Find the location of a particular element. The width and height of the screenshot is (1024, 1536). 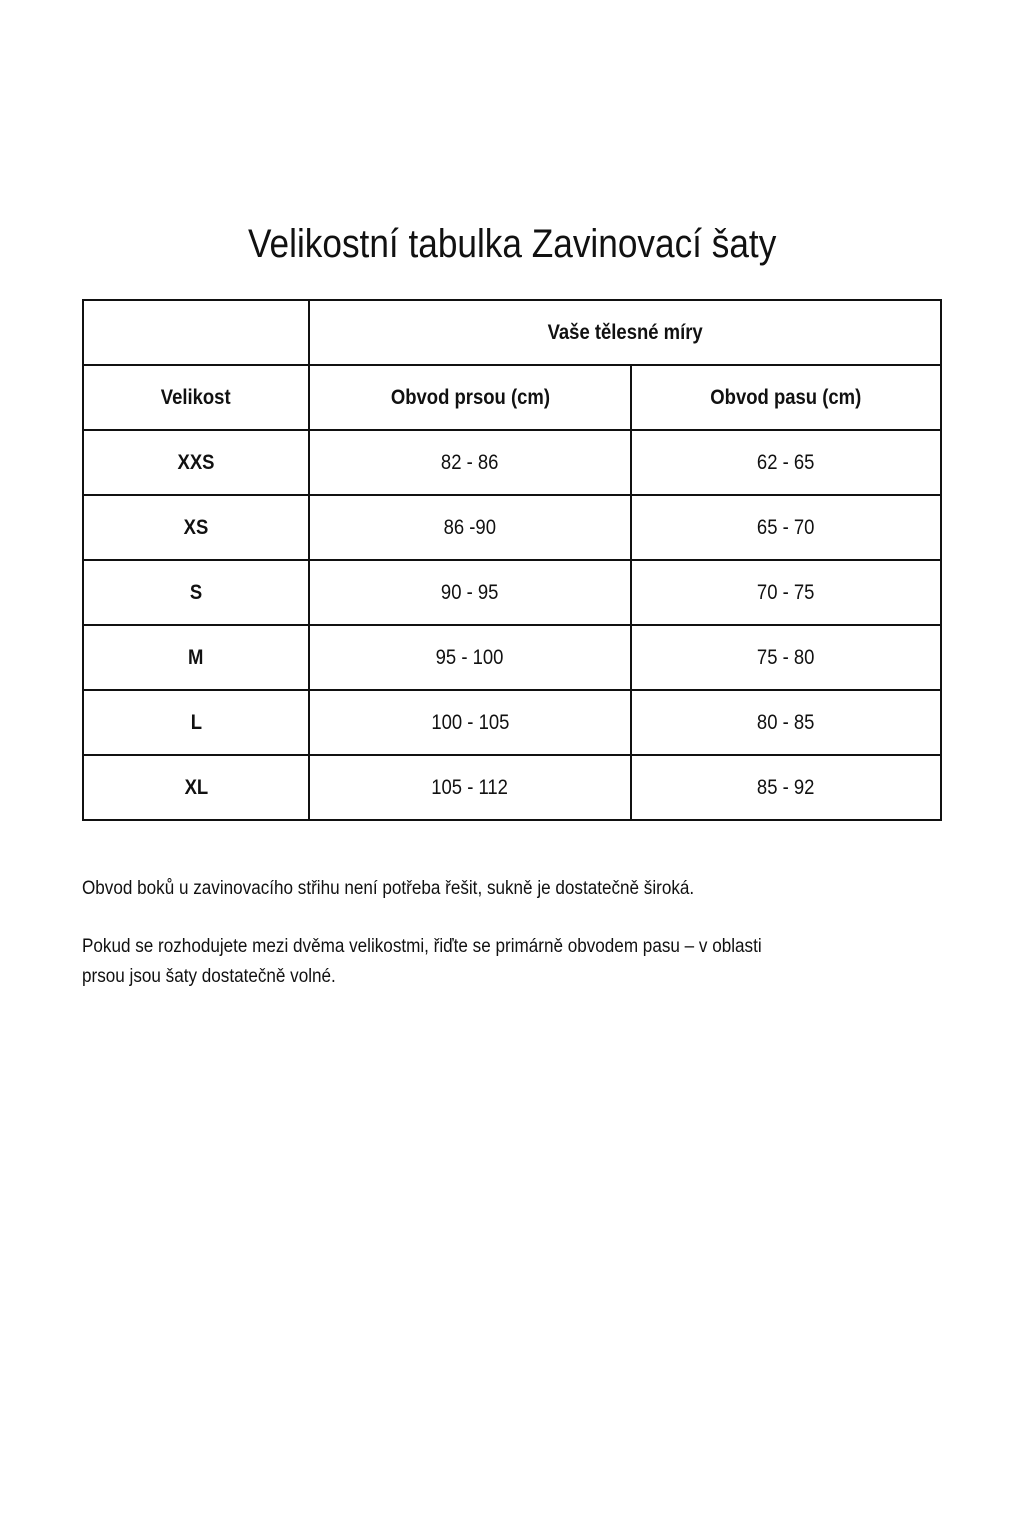

cell-text: 95 - 100 is located at coordinates (470, 657).